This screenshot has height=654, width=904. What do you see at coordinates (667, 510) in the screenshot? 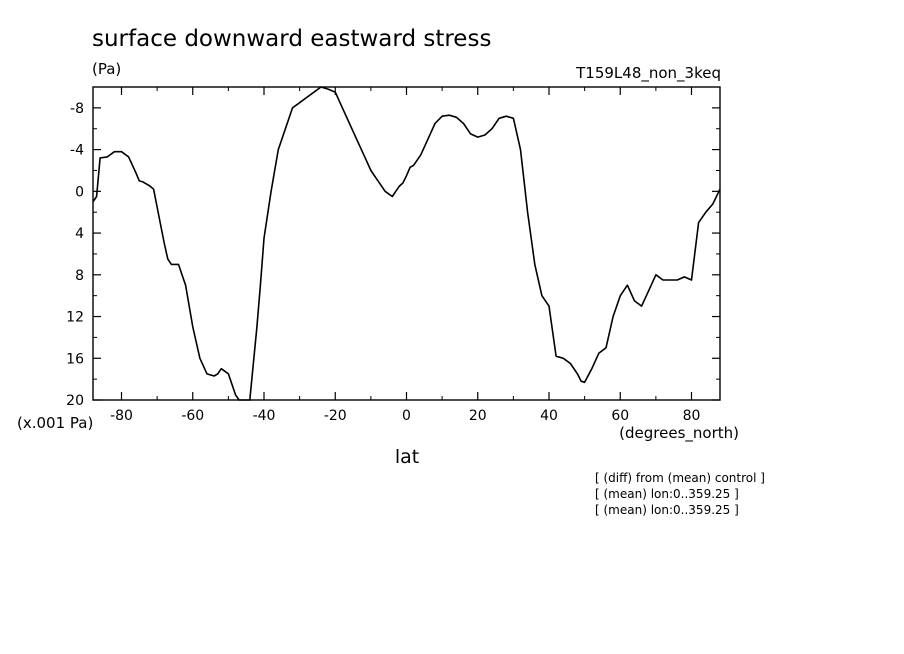
I see `annotation-3: [ (mean) lon:0..359.25 ]` at bounding box center [667, 510].